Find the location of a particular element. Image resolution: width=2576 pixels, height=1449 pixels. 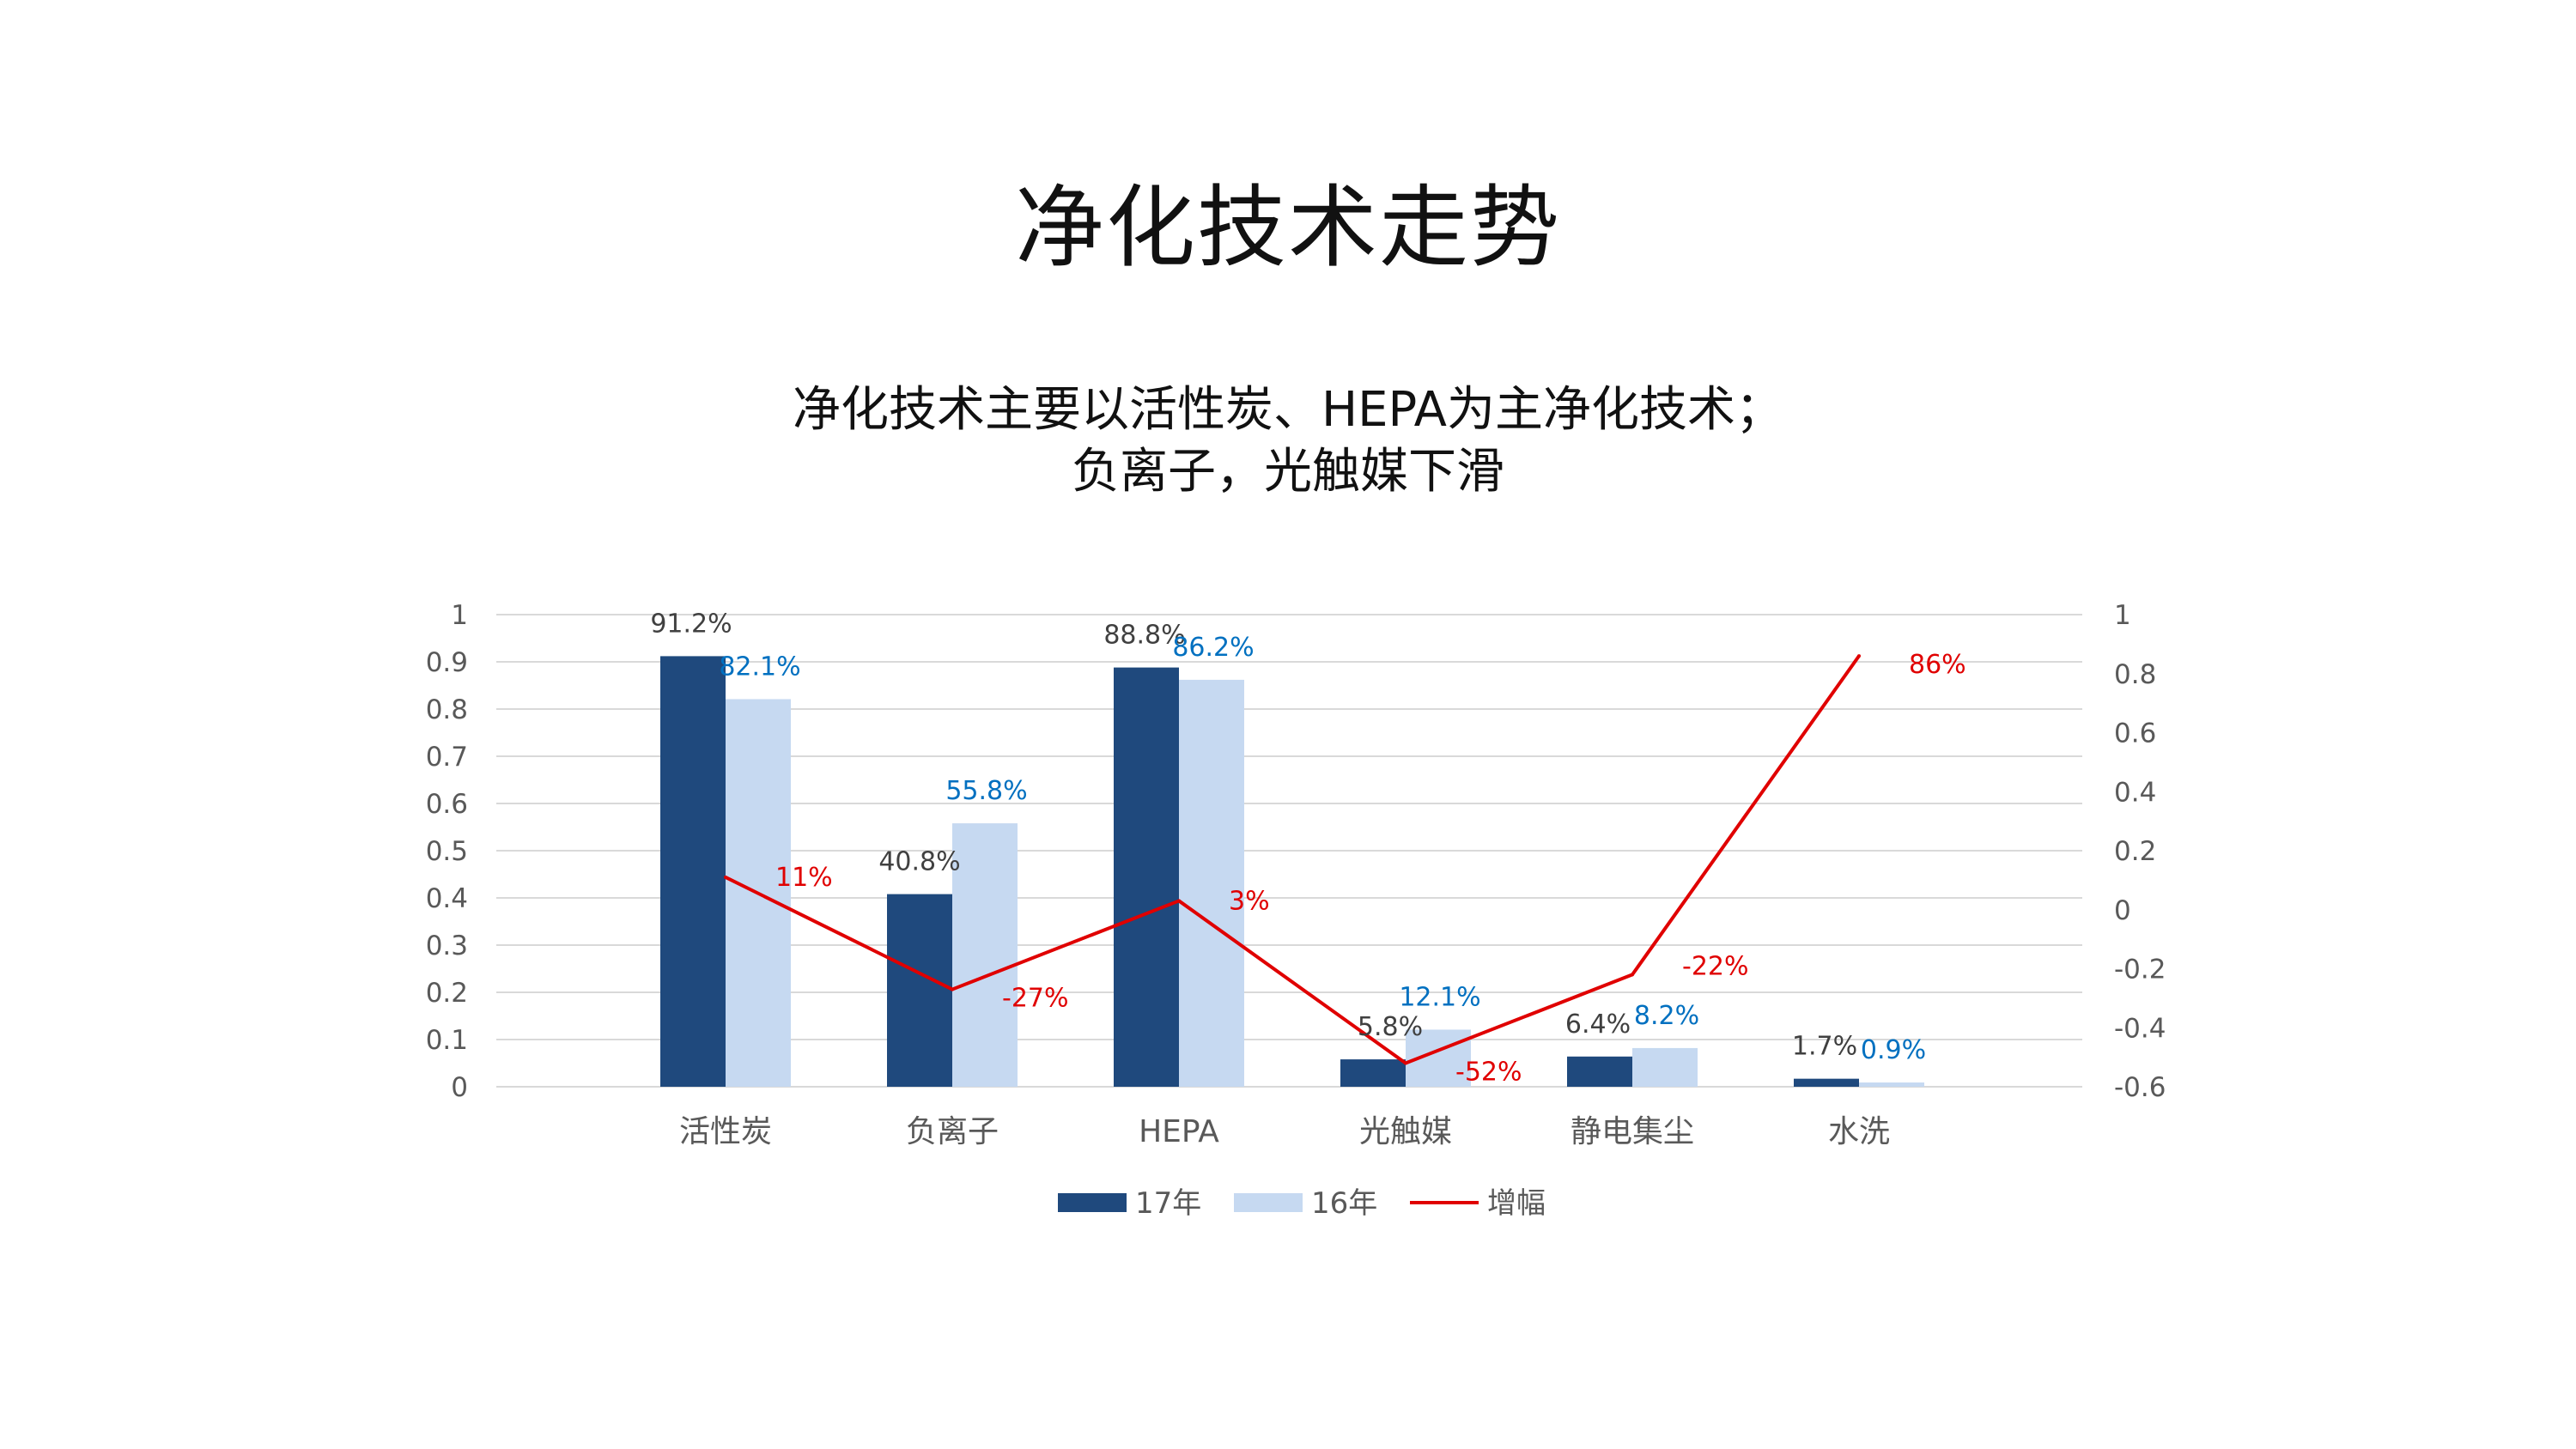

growth-label: -27% is located at coordinates (1035, 999).